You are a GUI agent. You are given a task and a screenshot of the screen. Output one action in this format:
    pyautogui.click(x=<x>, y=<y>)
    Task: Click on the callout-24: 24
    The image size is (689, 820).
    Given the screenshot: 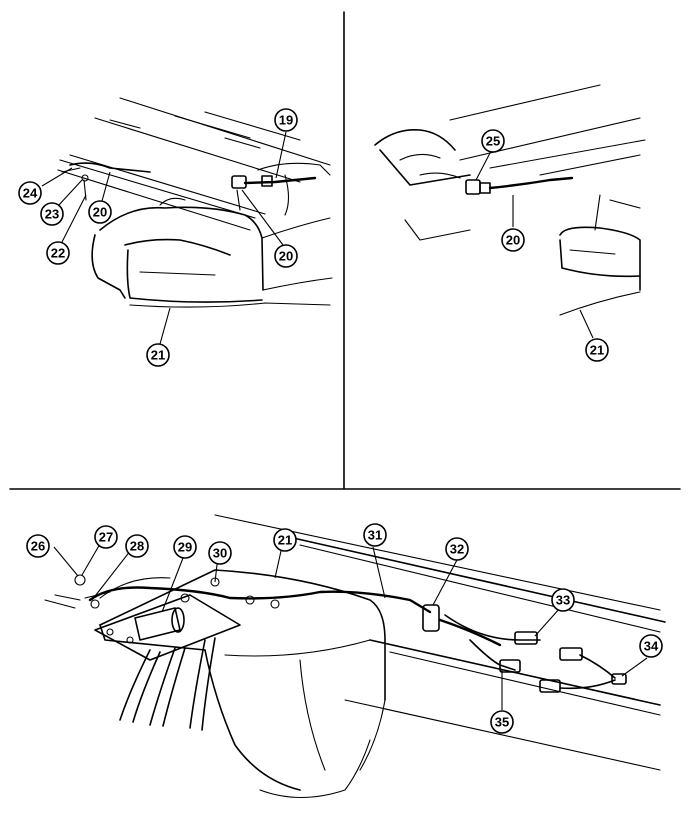 What is the action you would take?
    pyautogui.click(x=30, y=193)
    